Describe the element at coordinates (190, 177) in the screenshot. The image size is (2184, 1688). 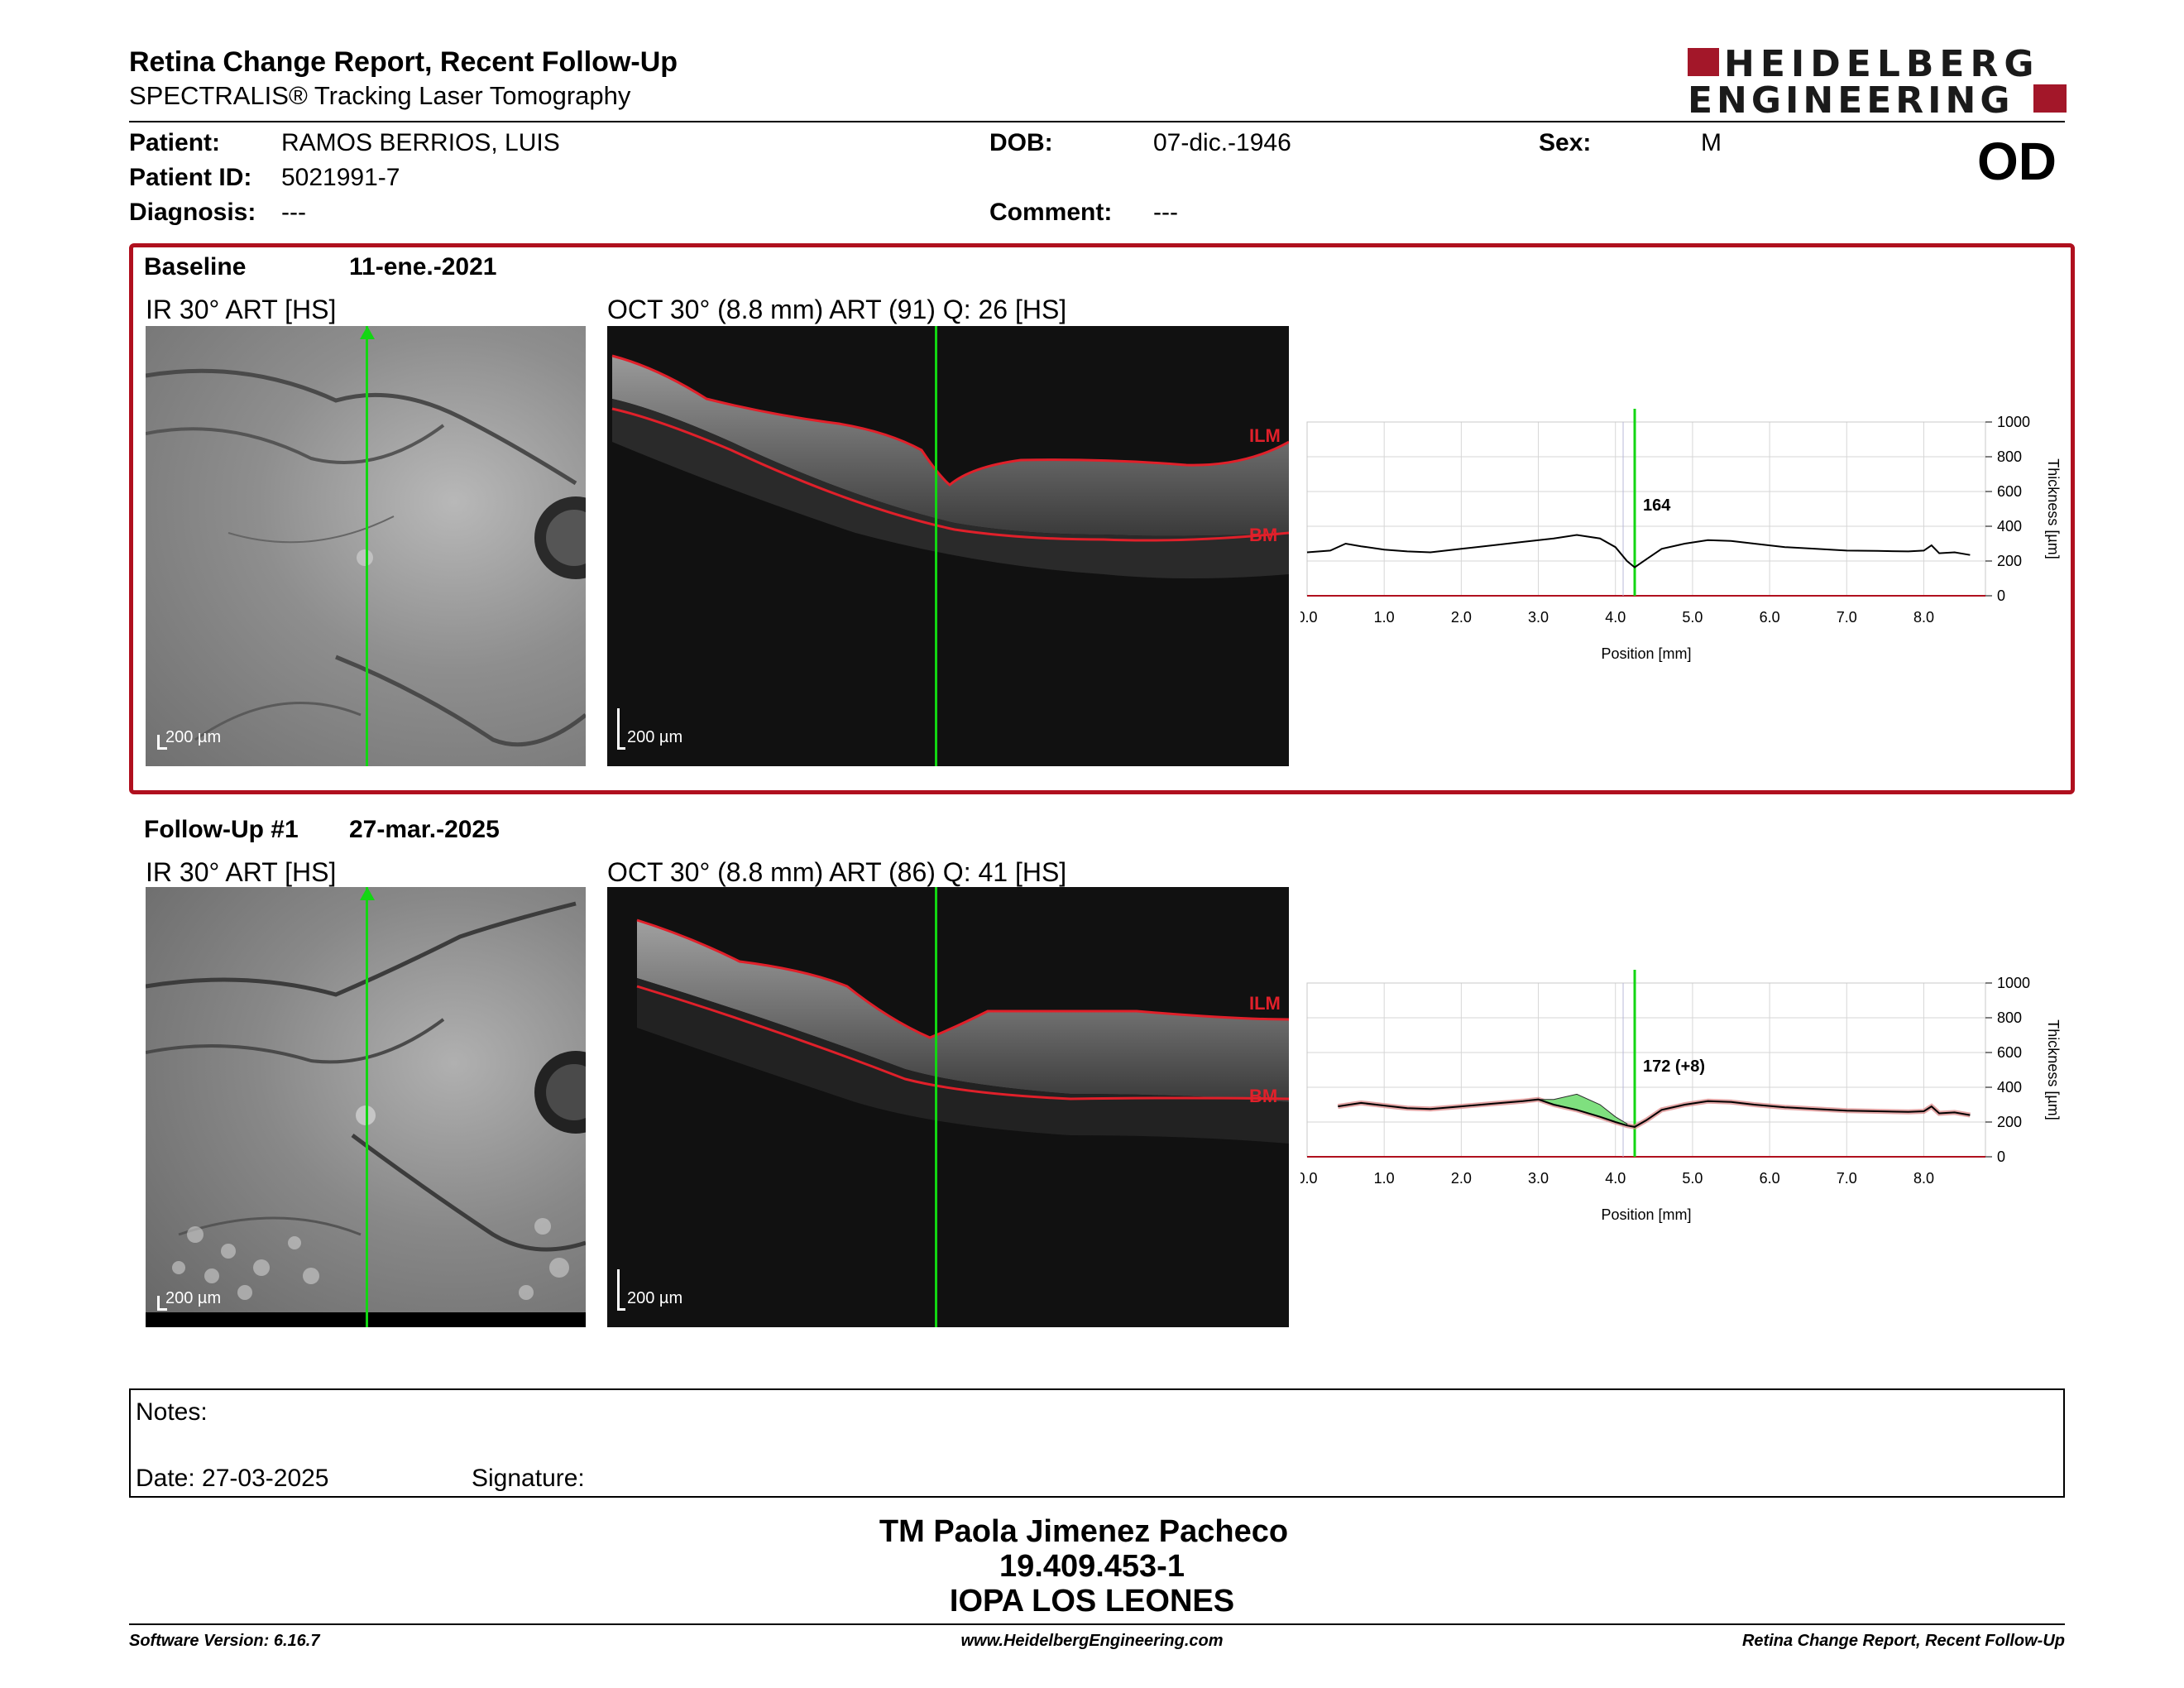
I see `patient-id-label: Patient ID:` at that location.